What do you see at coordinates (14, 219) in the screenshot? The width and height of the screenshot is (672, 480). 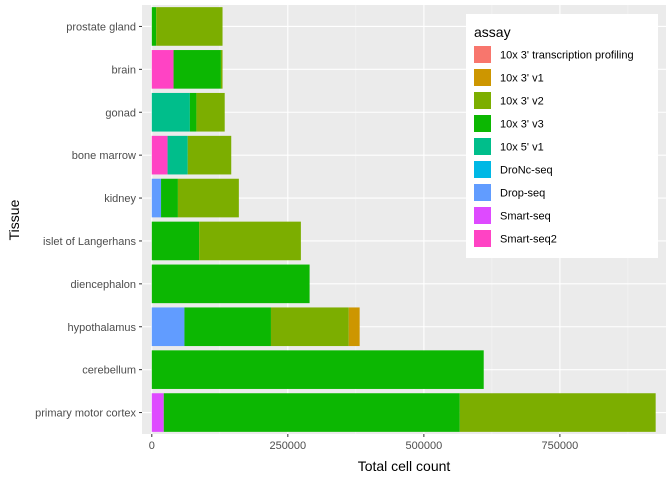 I see `y-axis-title: Tissue` at bounding box center [14, 219].